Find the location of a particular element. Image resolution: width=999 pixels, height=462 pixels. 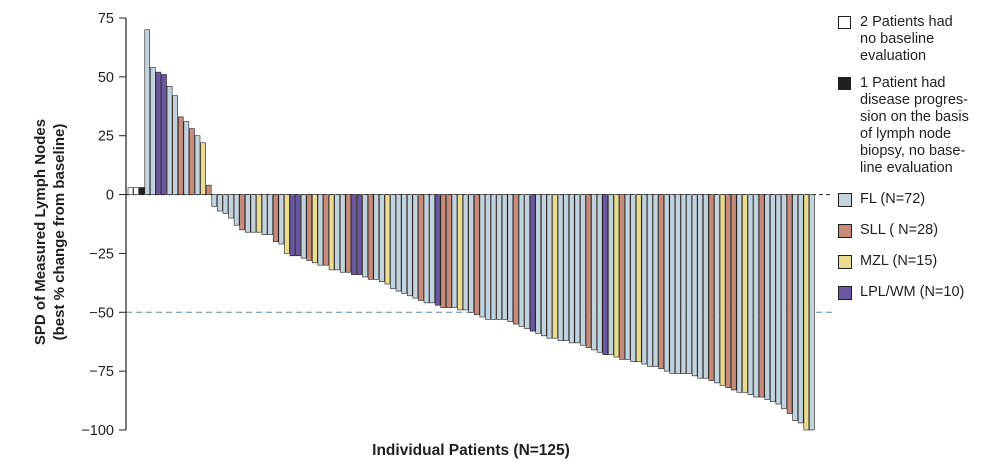

legend-label-mzl: MZL (N=15) is located at coordinates (899, 261).